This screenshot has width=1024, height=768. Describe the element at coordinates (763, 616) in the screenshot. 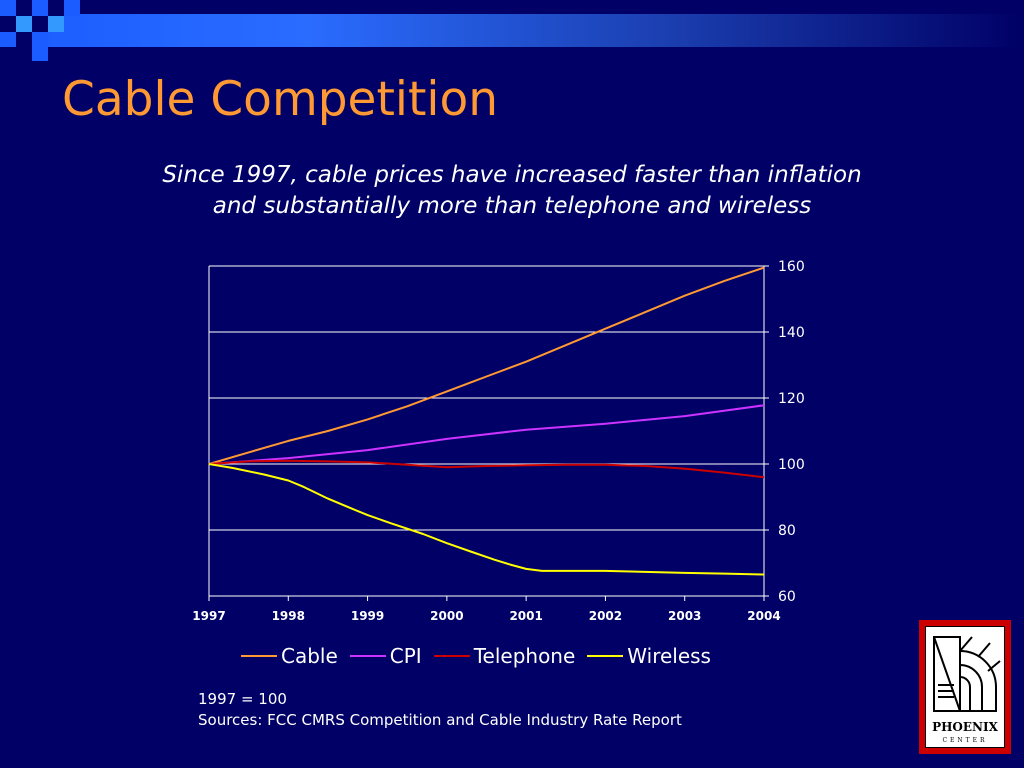

I see `x-tick-label: 2004` at that location.